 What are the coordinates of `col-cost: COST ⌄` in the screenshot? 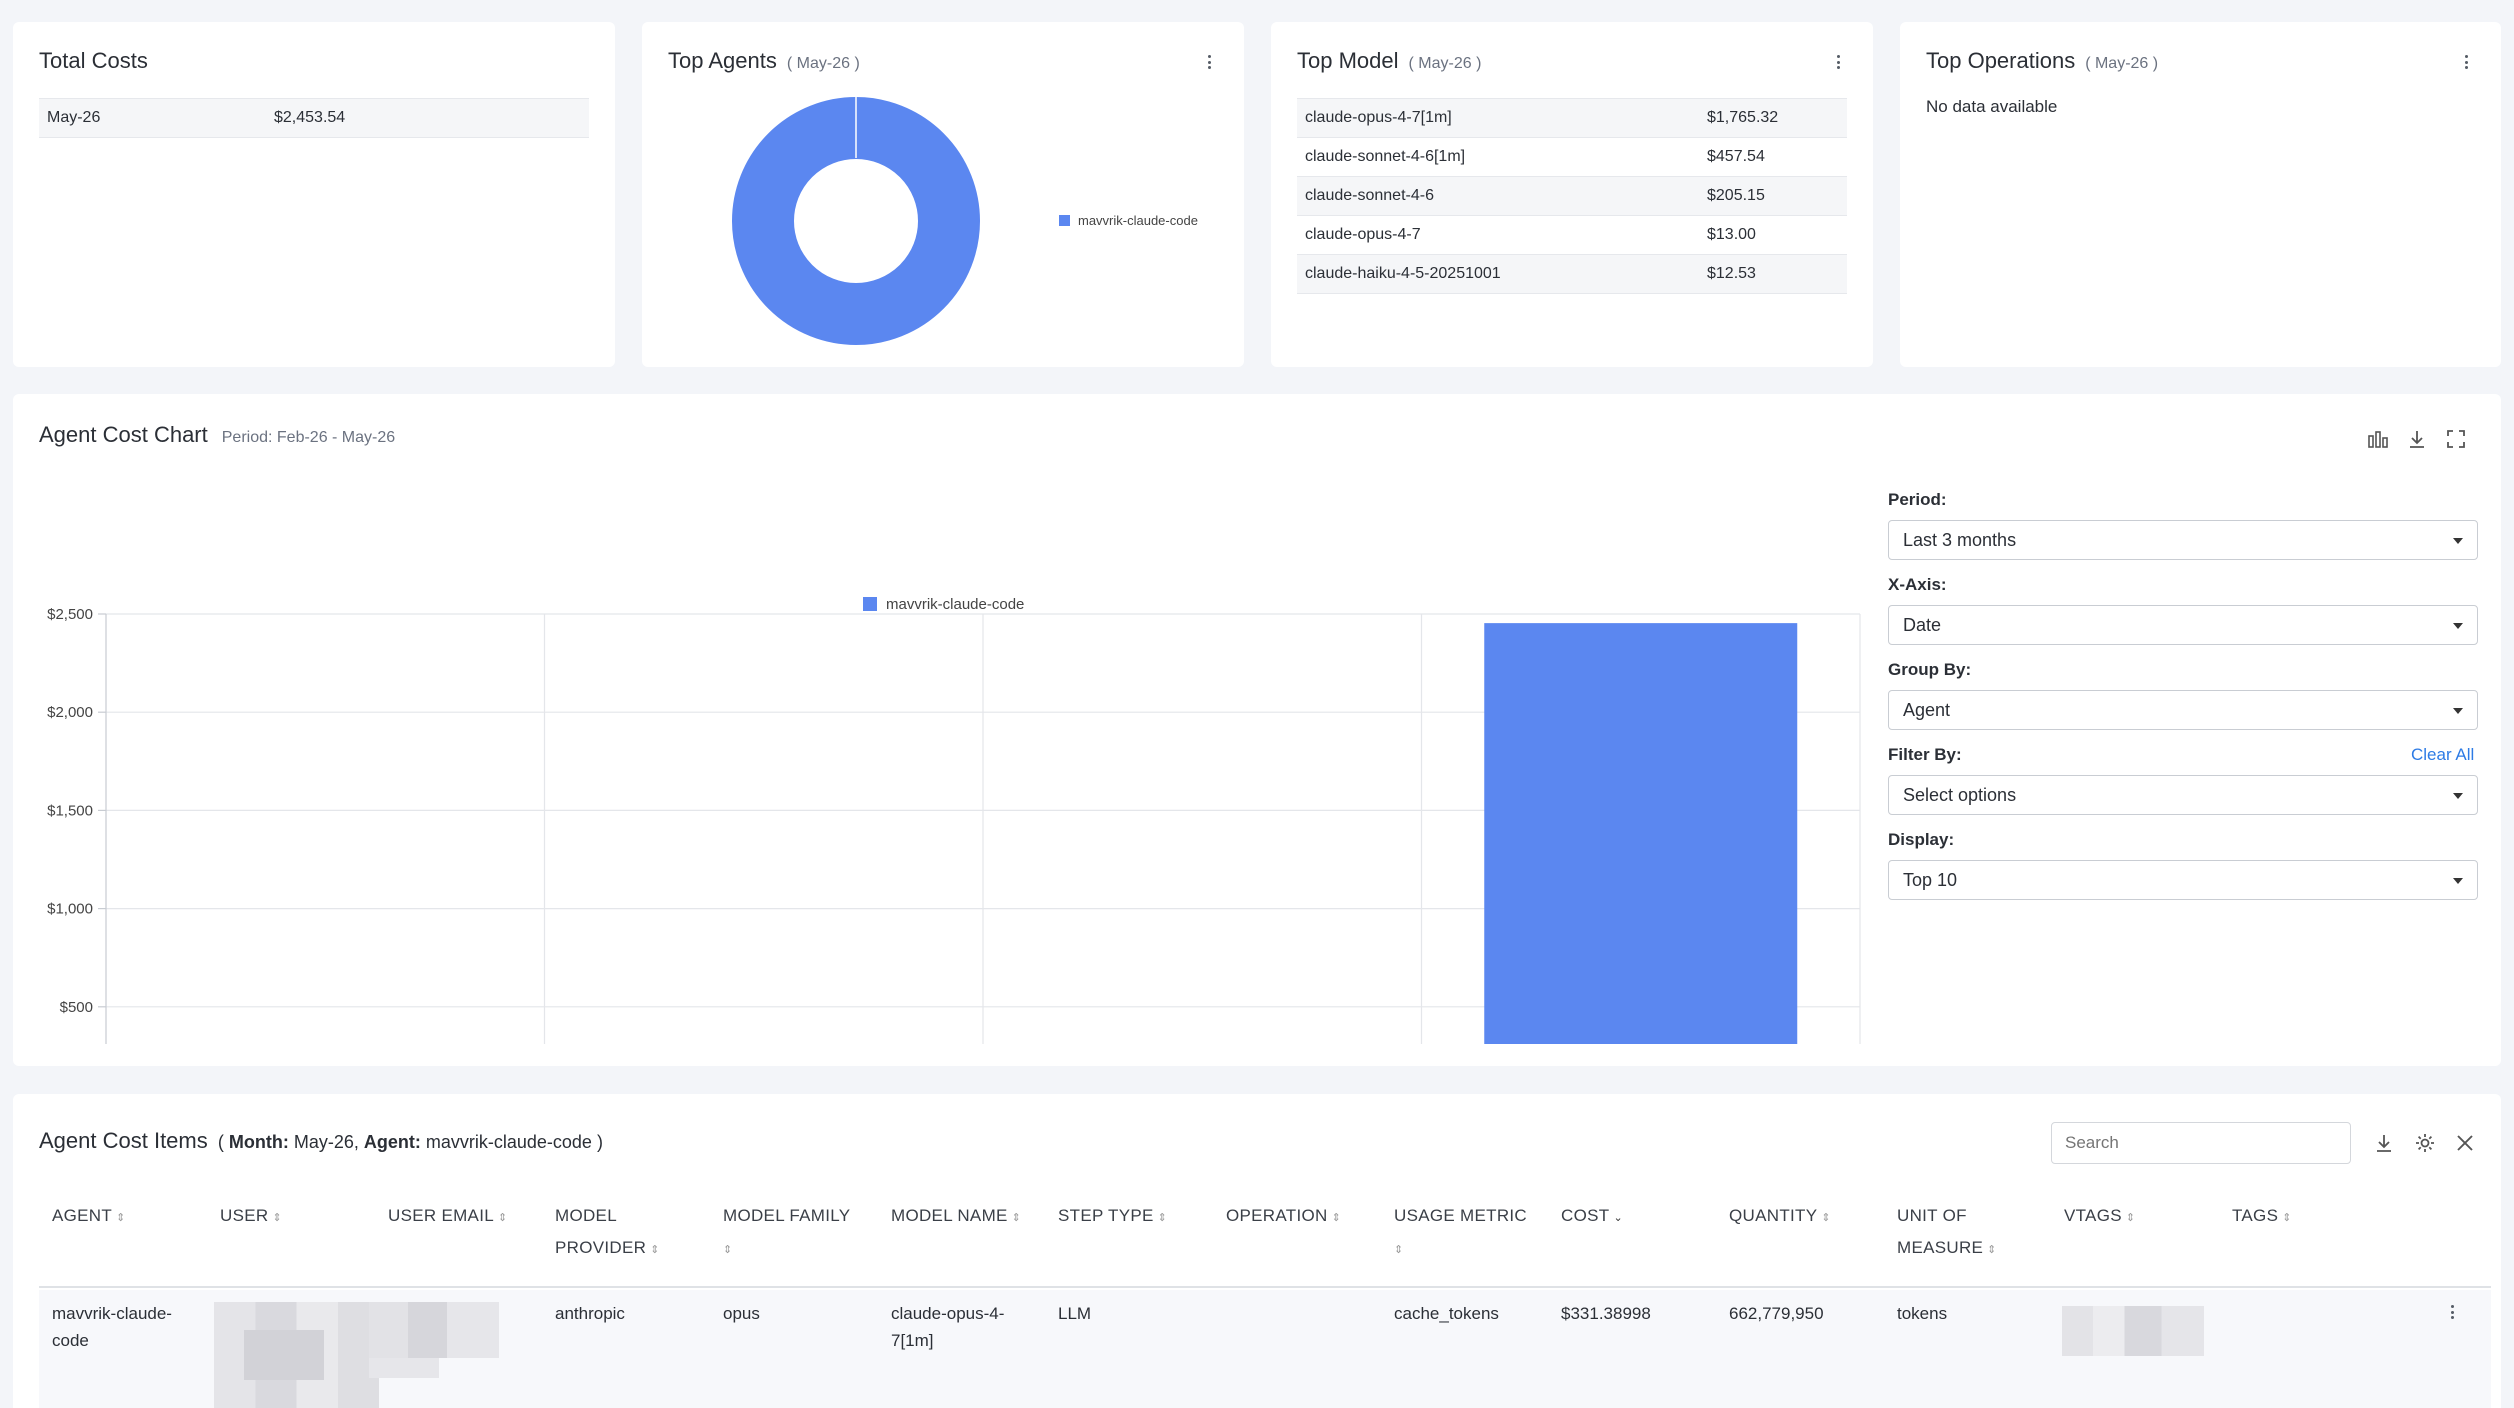 It's located at (1592, 1217).